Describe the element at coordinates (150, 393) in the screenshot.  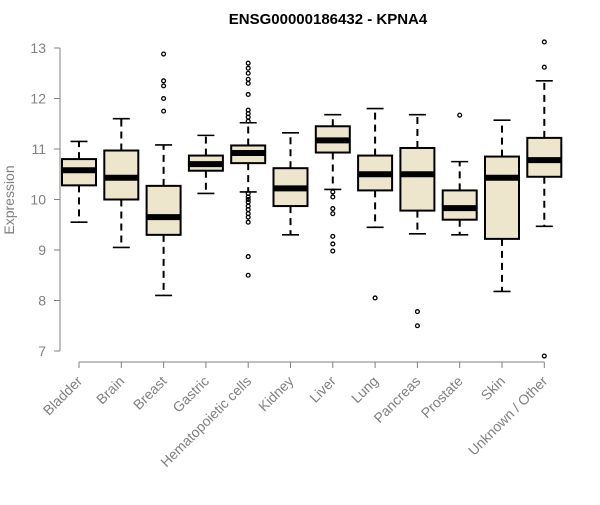
I see `x-tick-label: Breast` at that location.